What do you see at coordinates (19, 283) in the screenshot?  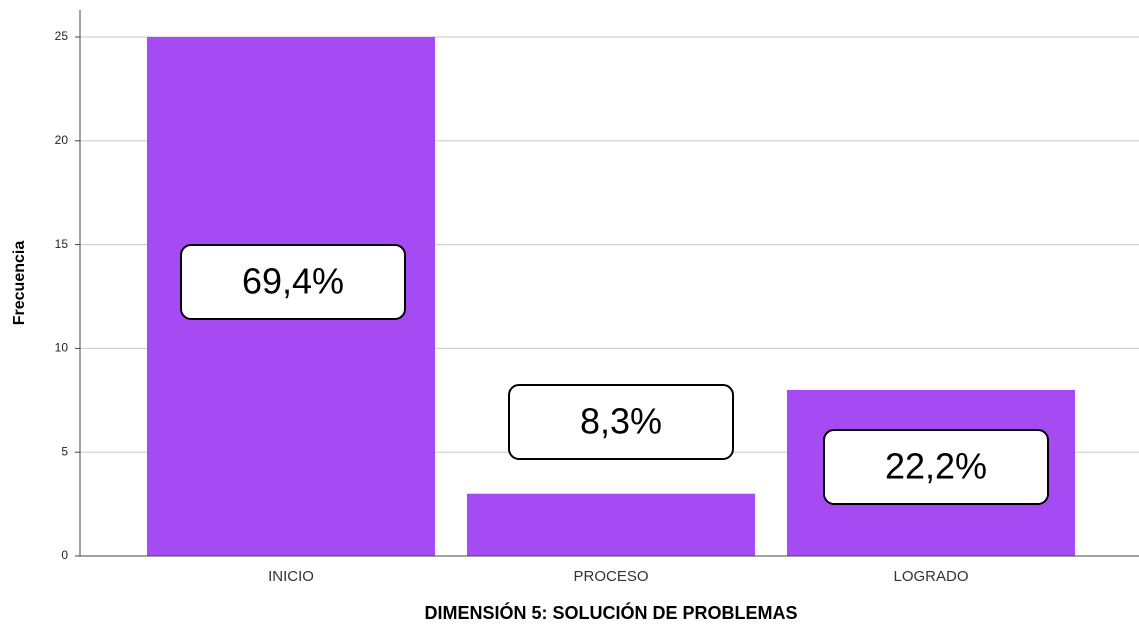 I see `y-axis-label: Frecuencia` at bounding box center [19, 283].